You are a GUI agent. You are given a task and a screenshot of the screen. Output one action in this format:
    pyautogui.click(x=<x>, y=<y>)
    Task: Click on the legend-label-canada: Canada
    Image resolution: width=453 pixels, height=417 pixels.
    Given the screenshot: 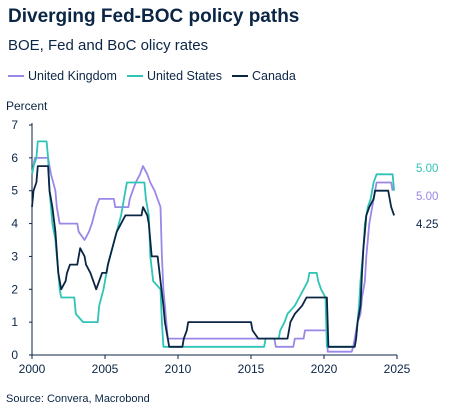 What is the action you would take?
    pyautogui.click(x=274, y=76)
    